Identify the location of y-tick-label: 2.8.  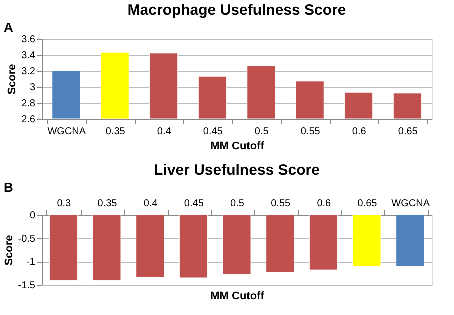
(29, 104).